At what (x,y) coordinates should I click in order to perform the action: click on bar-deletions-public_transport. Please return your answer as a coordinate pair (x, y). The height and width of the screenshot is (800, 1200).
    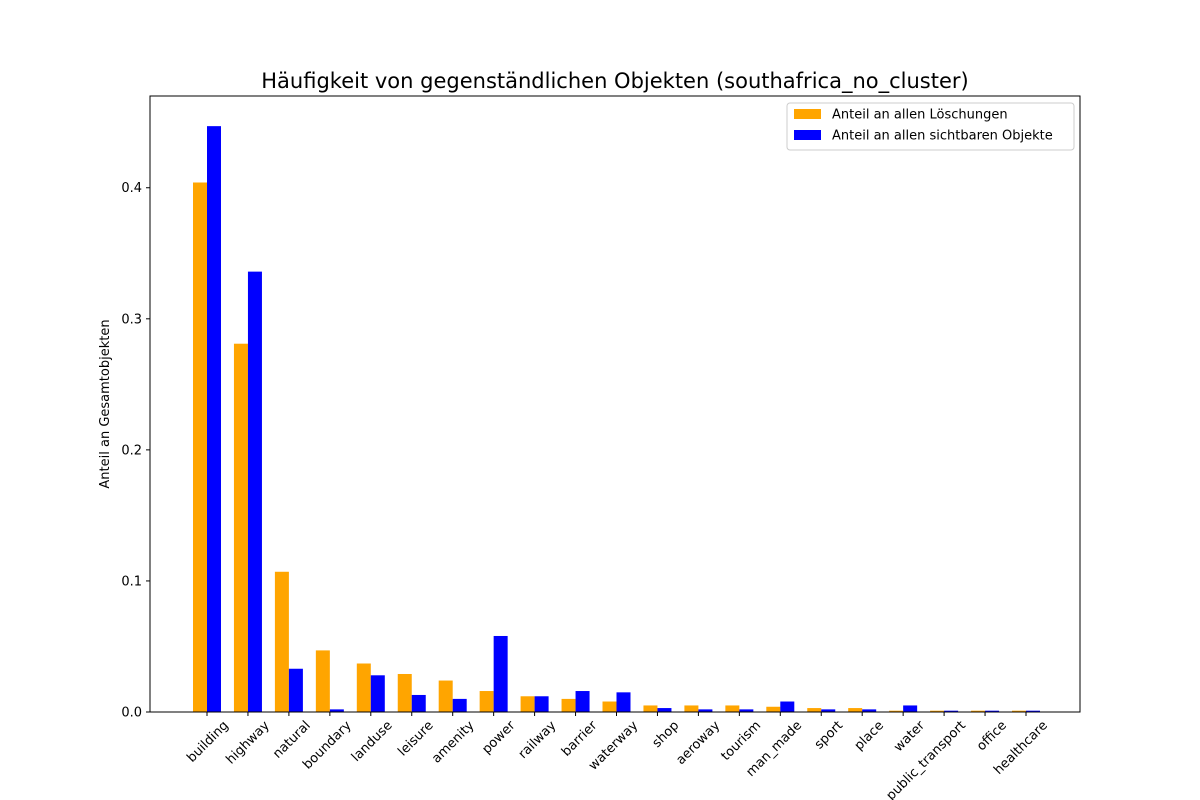
    Looking at the image, I should click on (937, 711).